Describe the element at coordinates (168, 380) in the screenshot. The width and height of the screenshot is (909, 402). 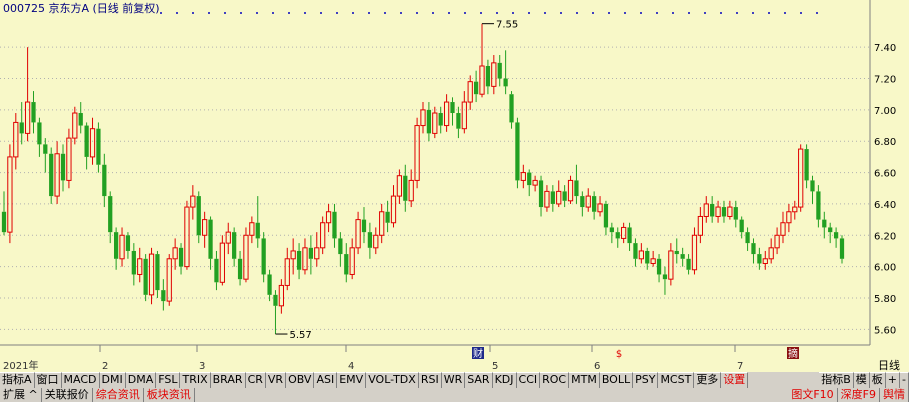
I see `toolbar-button: FSL` at that location.